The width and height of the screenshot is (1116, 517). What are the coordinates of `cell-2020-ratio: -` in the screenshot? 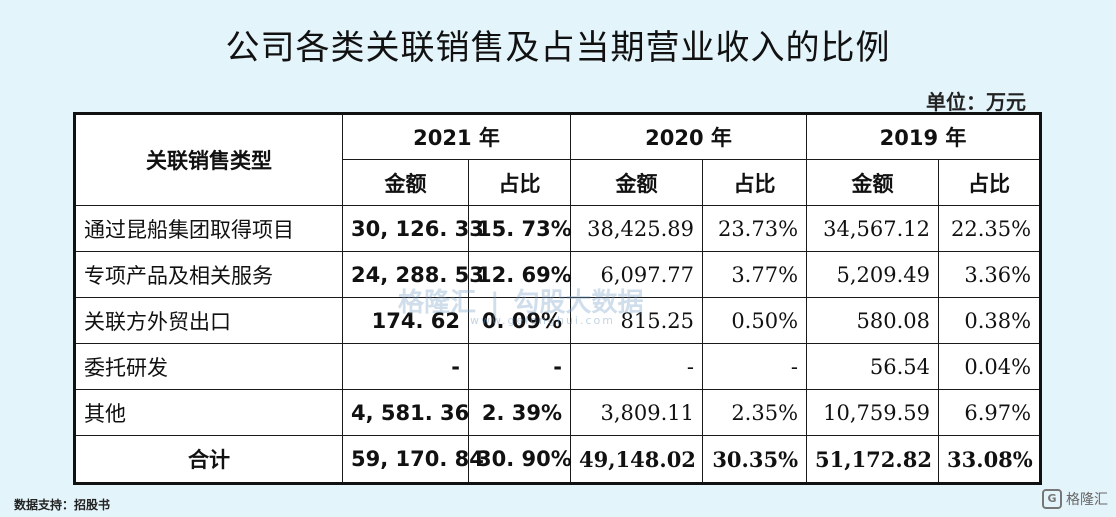 It's located at (755, 366).